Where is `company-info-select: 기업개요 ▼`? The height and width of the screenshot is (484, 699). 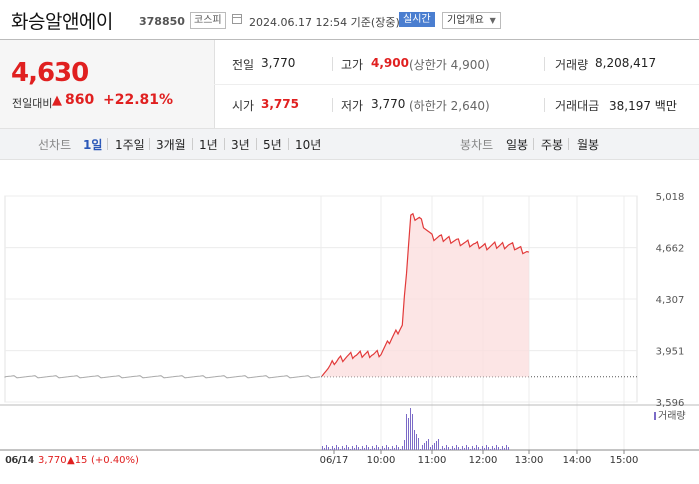 company-info-select: 기업개요 ▼ is located at coordinates (471, 20).